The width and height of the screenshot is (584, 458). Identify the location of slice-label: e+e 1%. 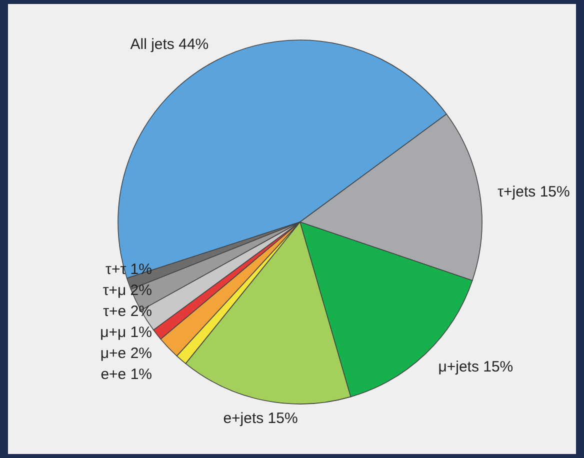
(126, 374).